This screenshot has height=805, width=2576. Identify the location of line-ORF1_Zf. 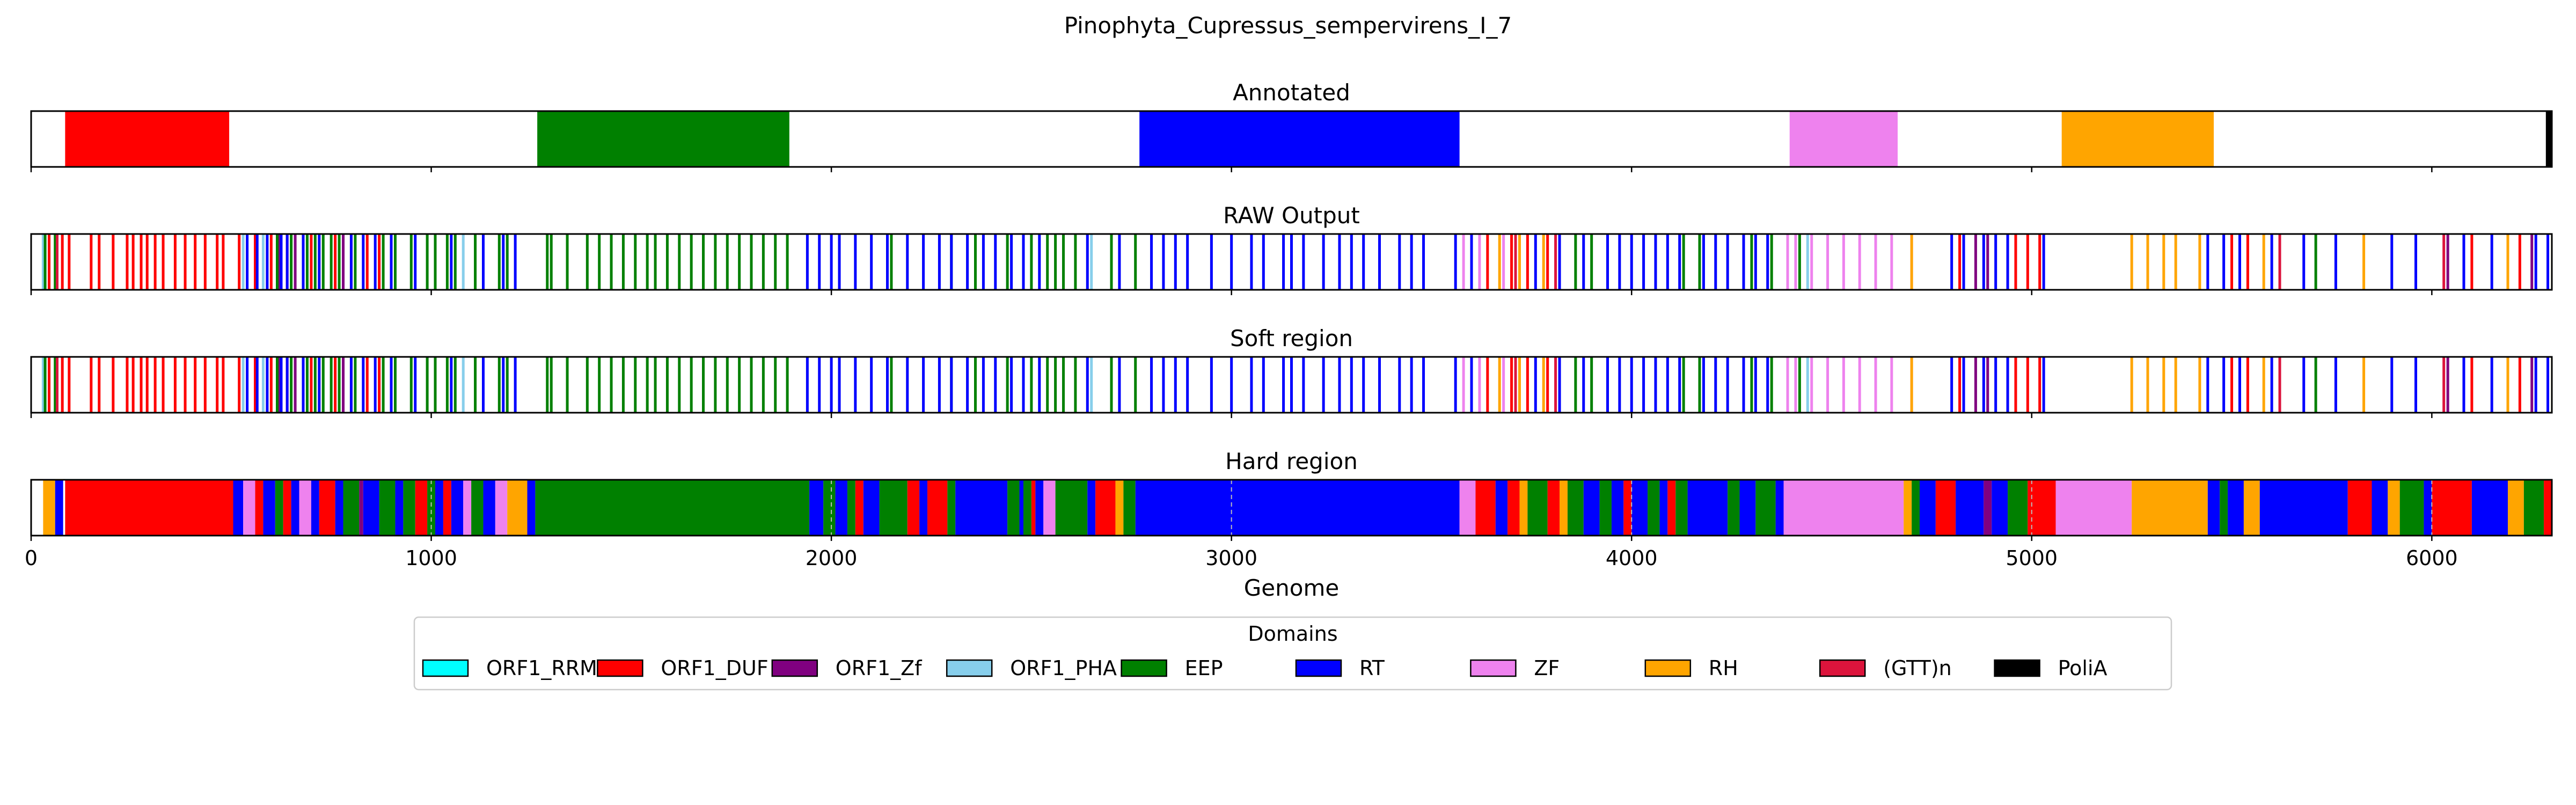
(343, 262).